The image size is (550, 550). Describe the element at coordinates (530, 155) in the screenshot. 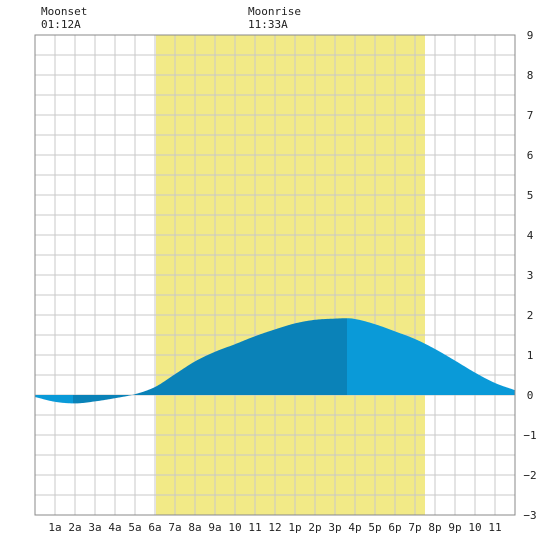

I see `y-tick-label: 6` at that location.